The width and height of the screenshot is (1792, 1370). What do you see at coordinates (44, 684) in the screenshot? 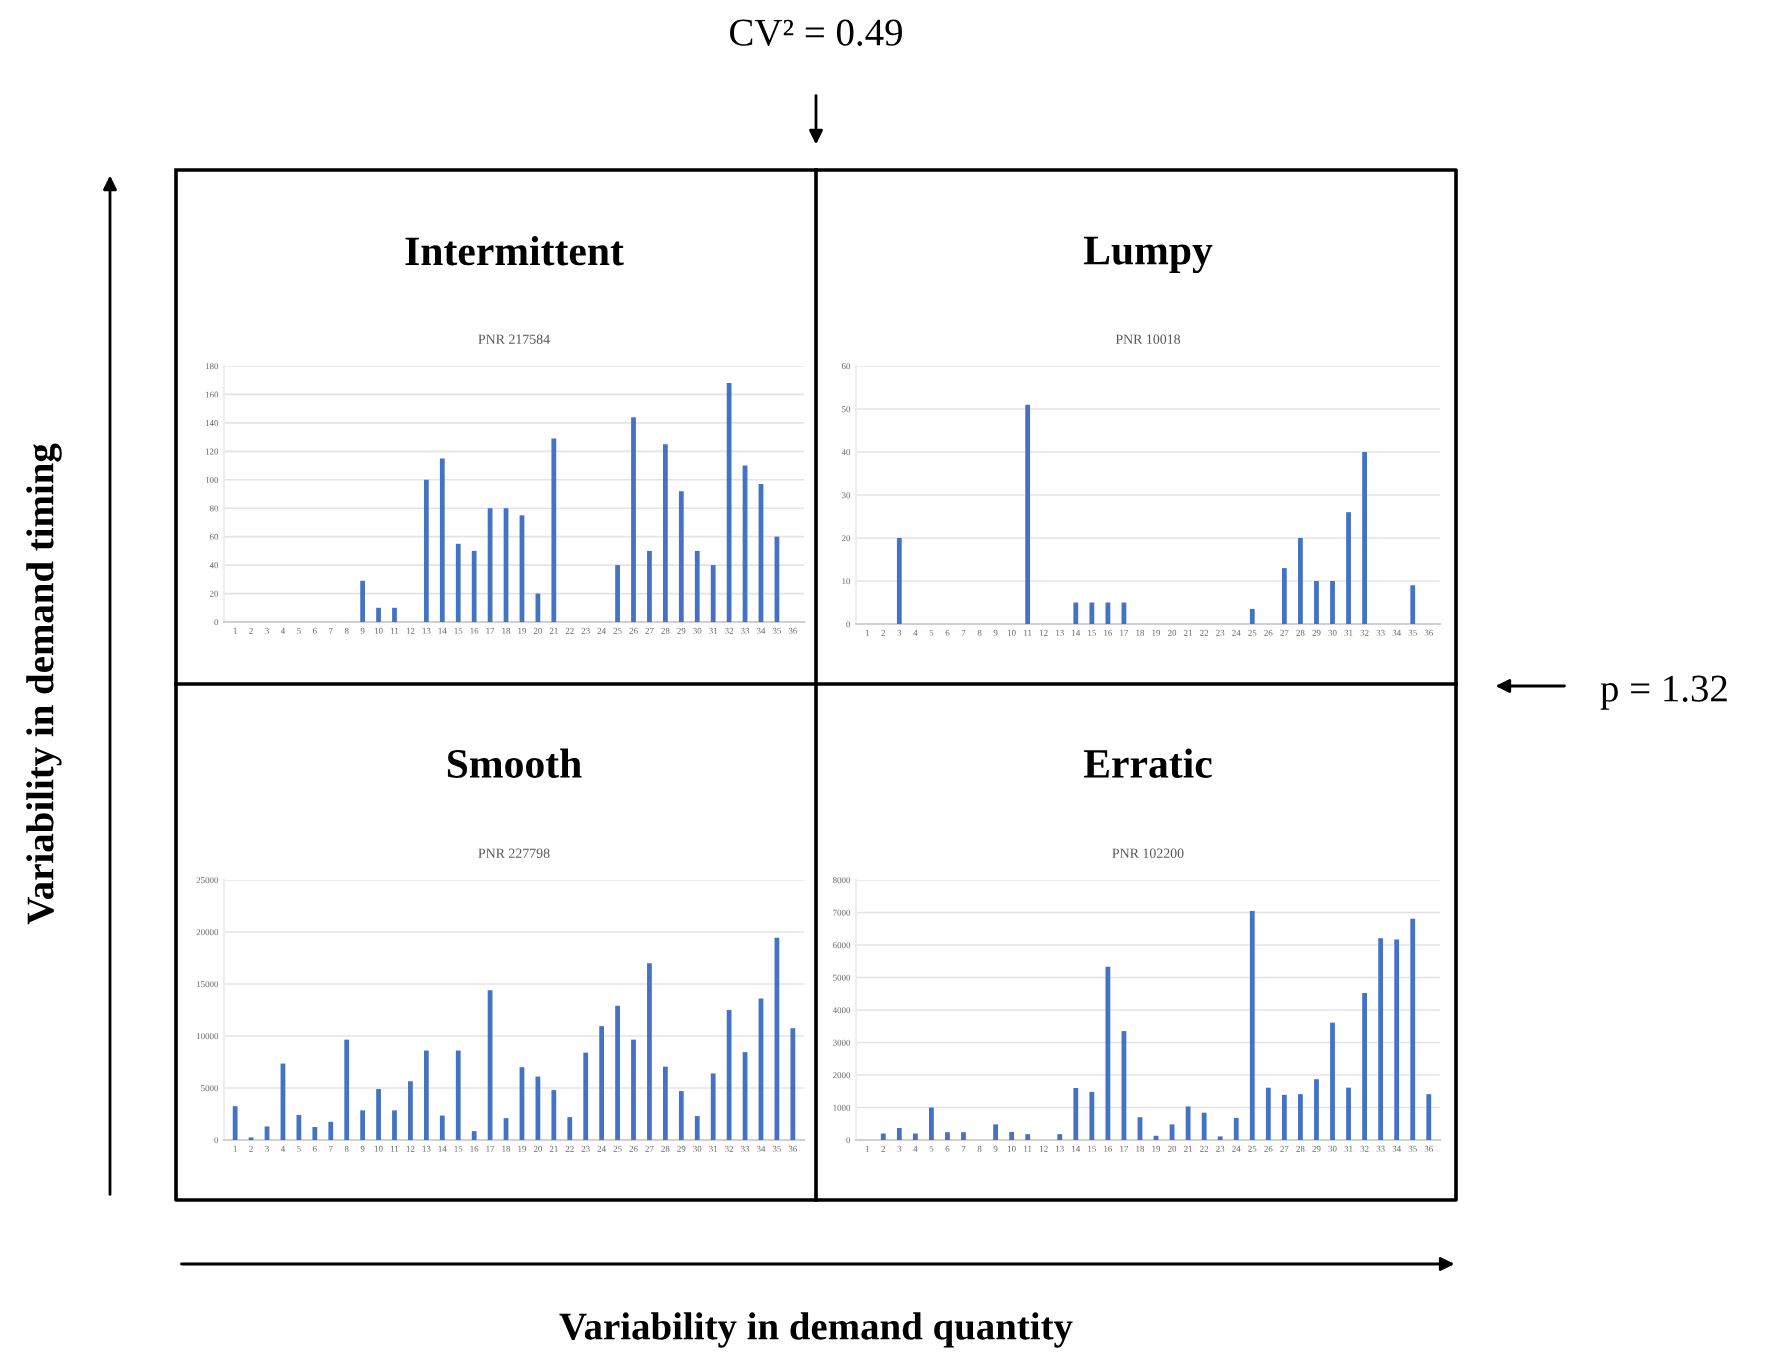
I see `text: Variability in demand timing` at bounding box center [44, 684].